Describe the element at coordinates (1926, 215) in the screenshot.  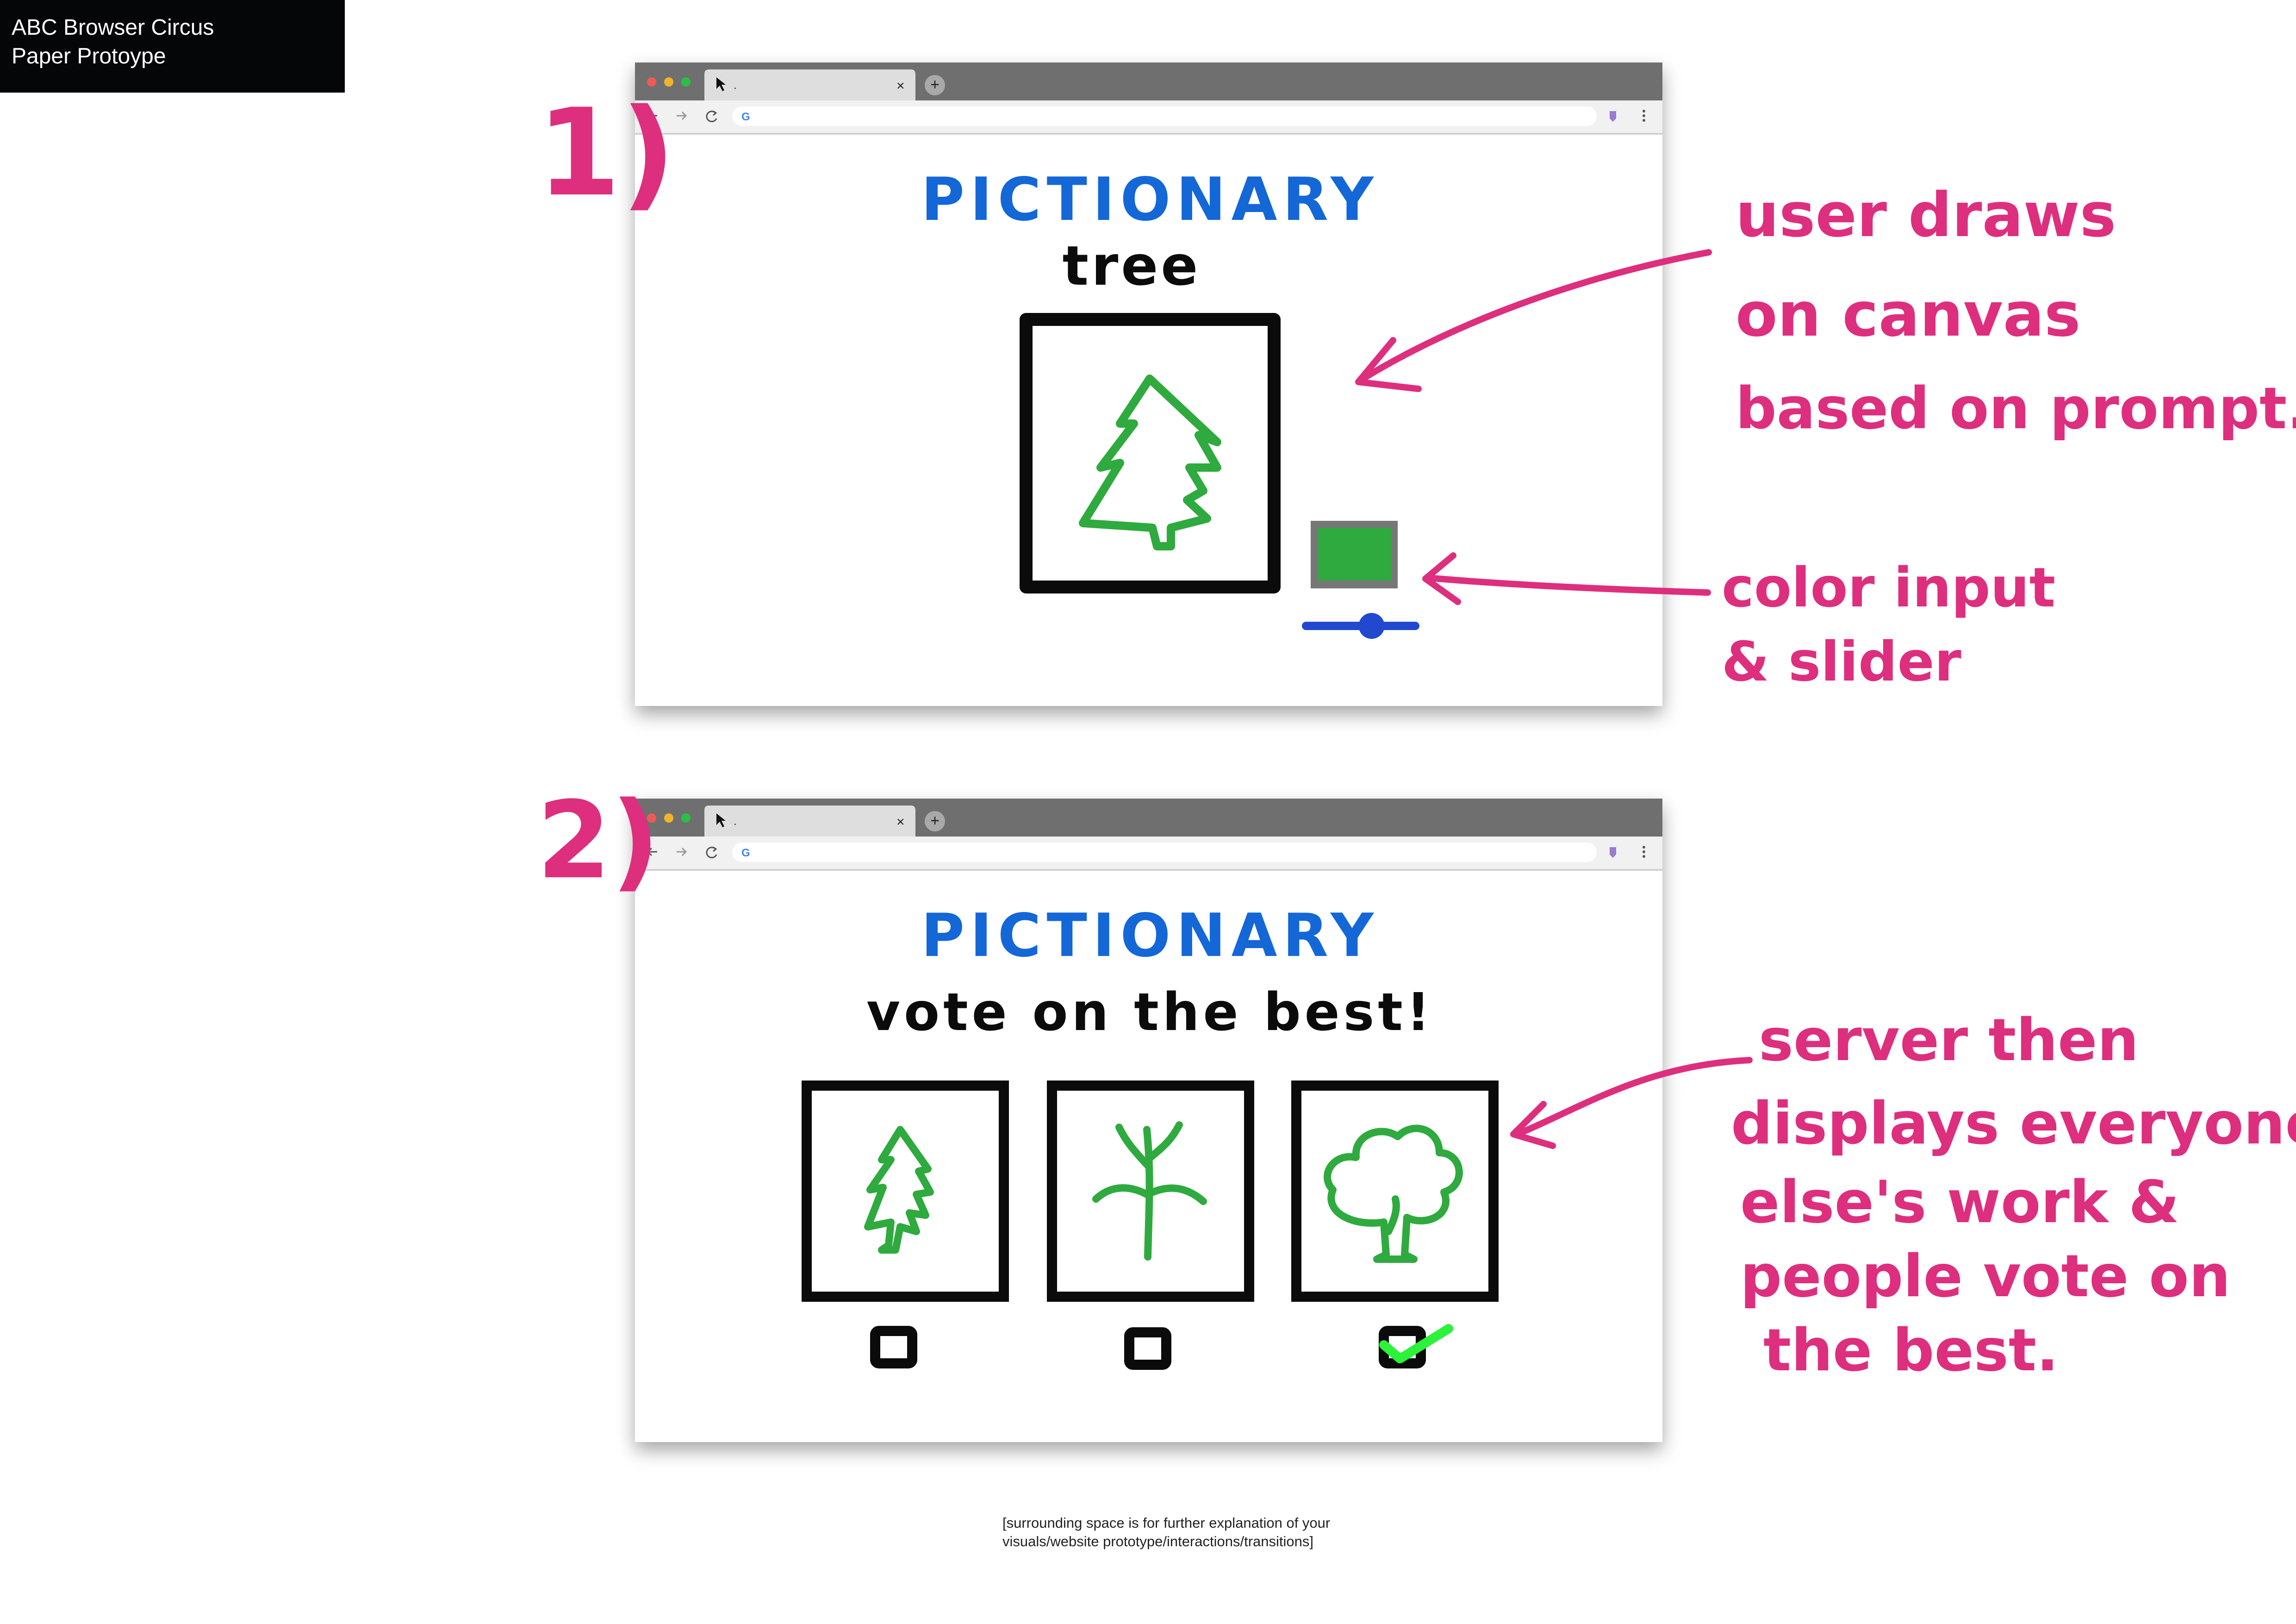
I see `canvas-note-line-1: user draws` at that location.